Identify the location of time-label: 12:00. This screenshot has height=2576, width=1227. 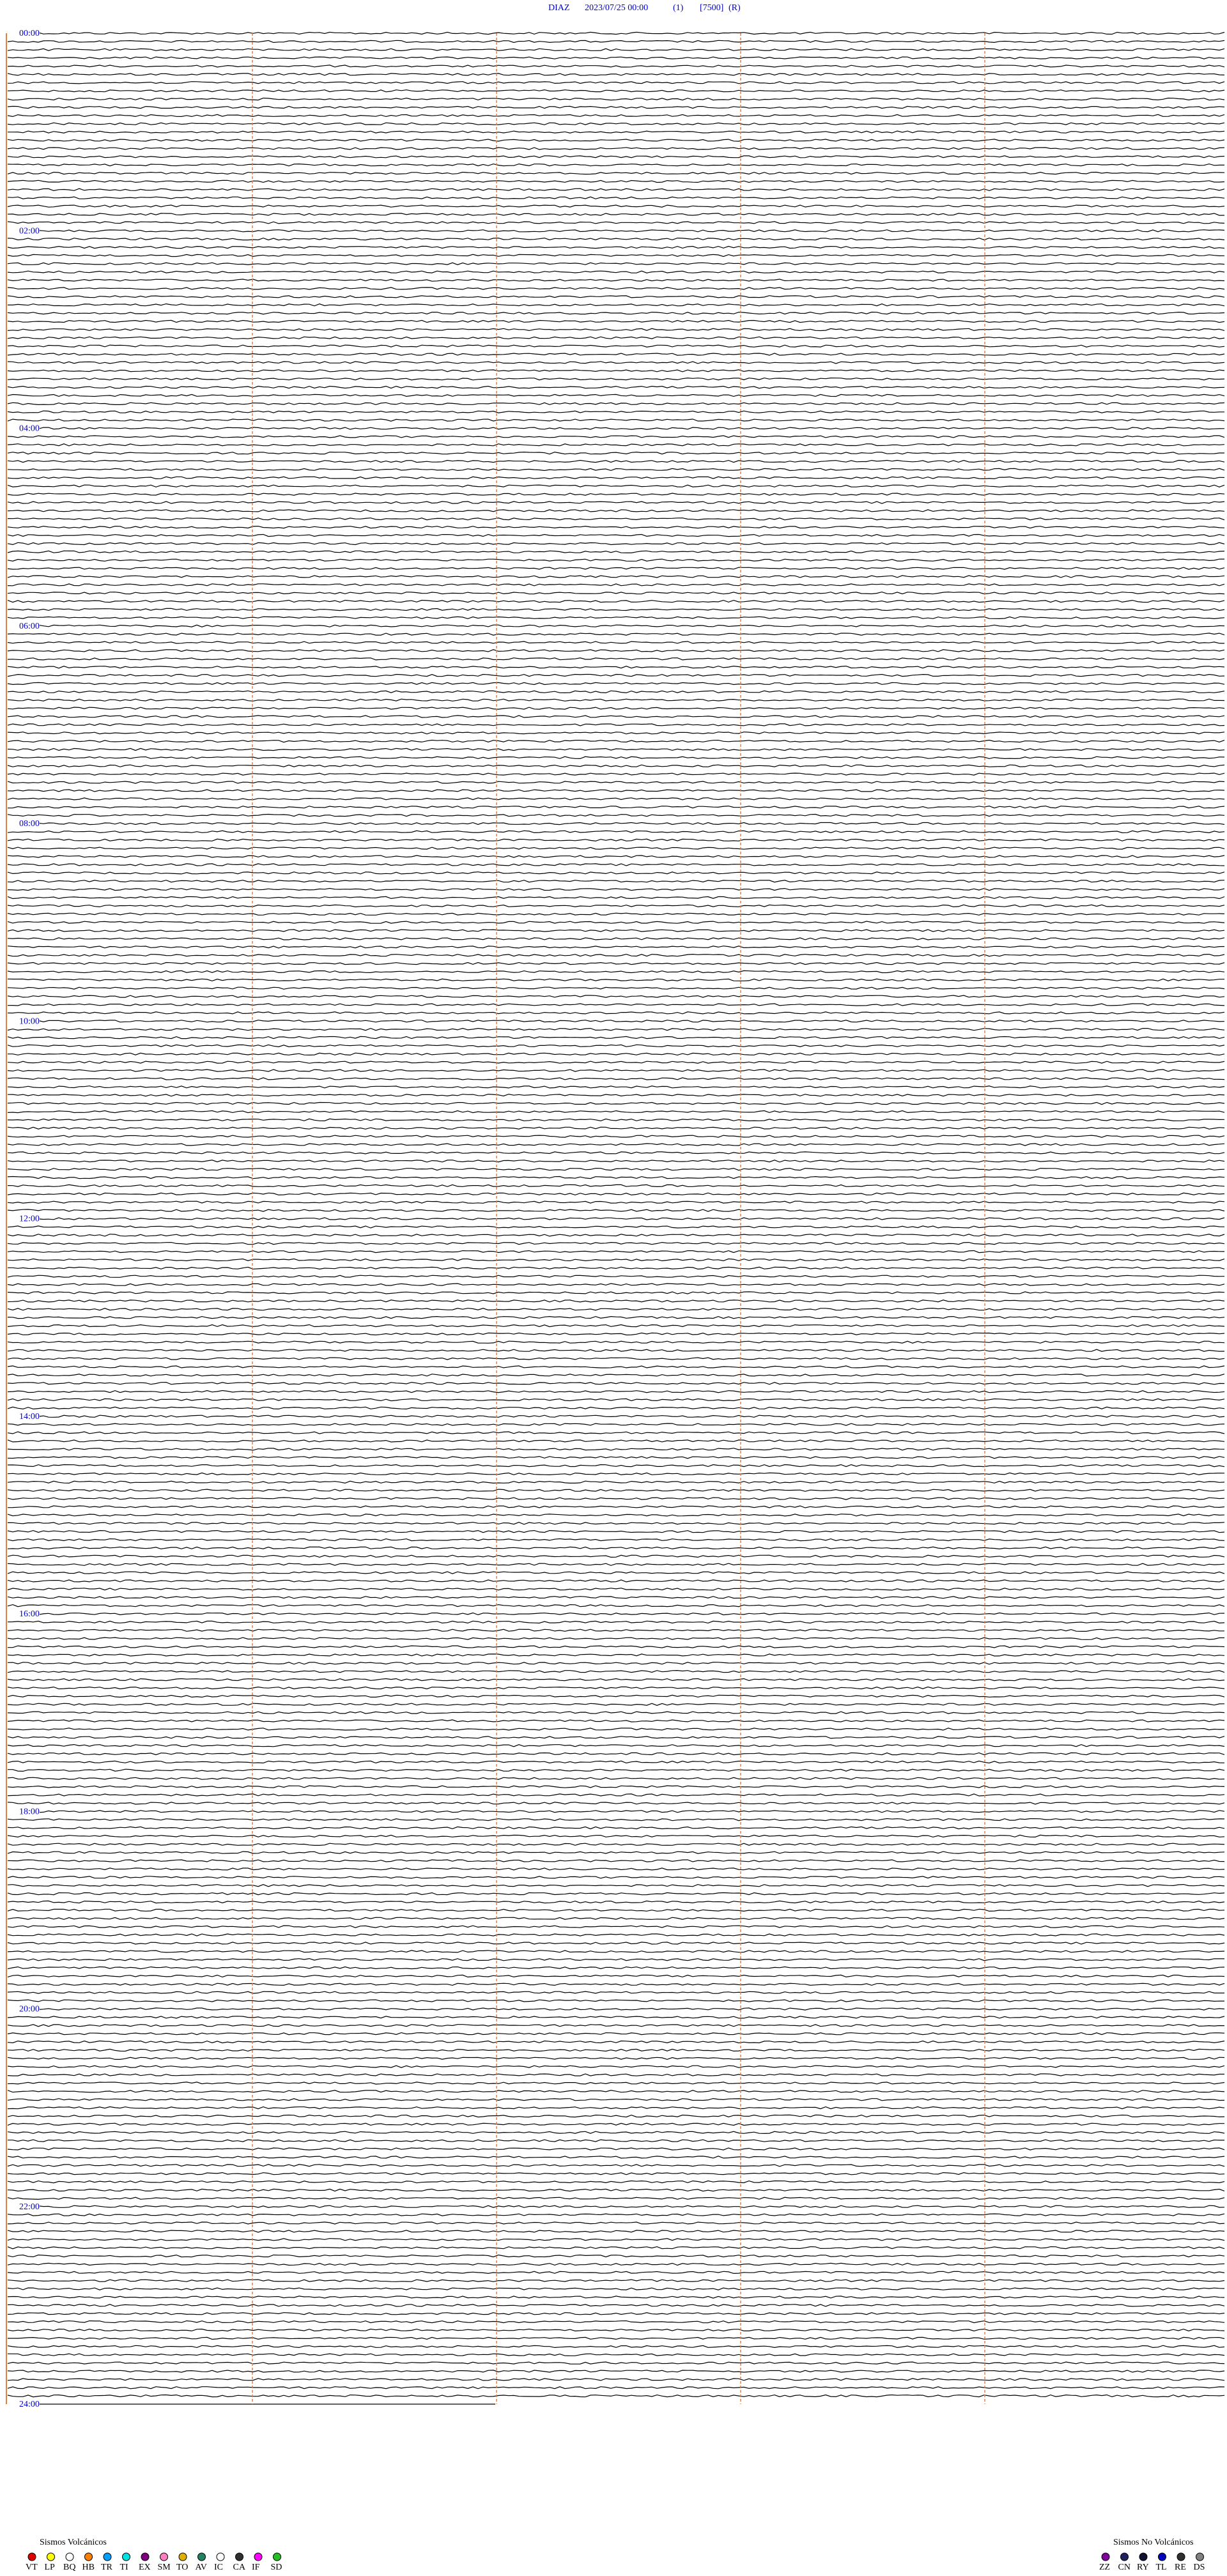
(29, 1219).